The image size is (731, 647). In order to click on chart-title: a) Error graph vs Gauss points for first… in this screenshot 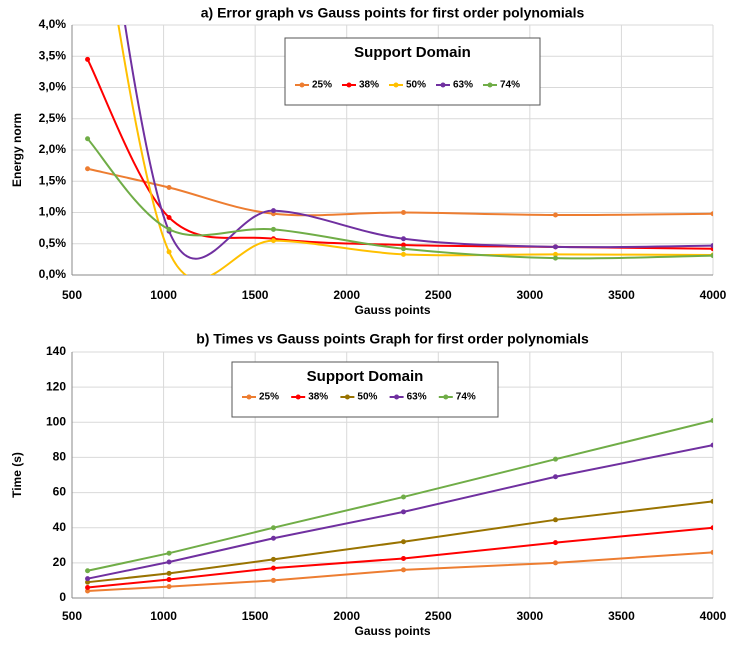, I will do `click(393, 13)`.